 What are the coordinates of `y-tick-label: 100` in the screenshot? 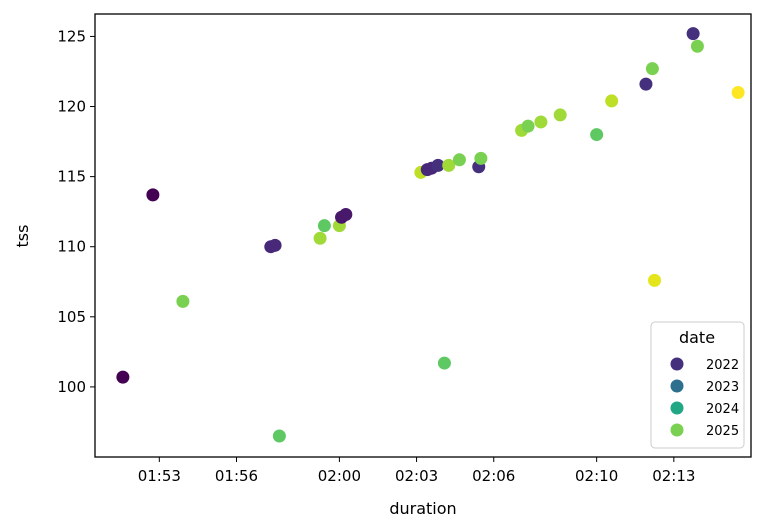 It's located at (71, 387).